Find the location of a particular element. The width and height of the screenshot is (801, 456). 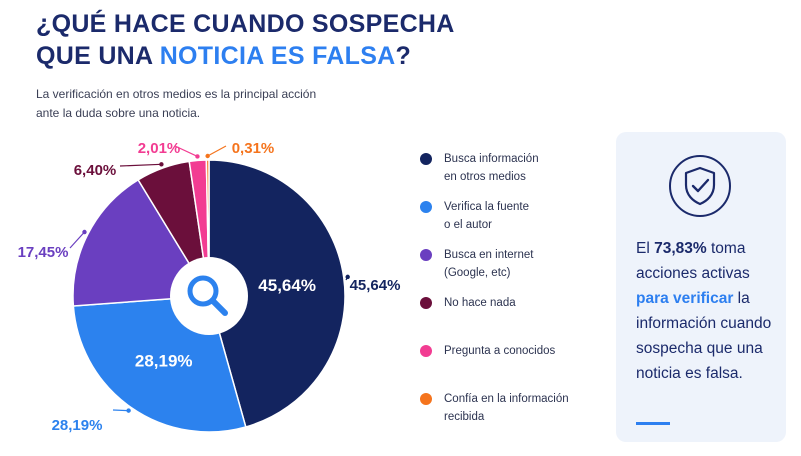

inner-value-label: 28,19% is located at coordinates (164, 361).